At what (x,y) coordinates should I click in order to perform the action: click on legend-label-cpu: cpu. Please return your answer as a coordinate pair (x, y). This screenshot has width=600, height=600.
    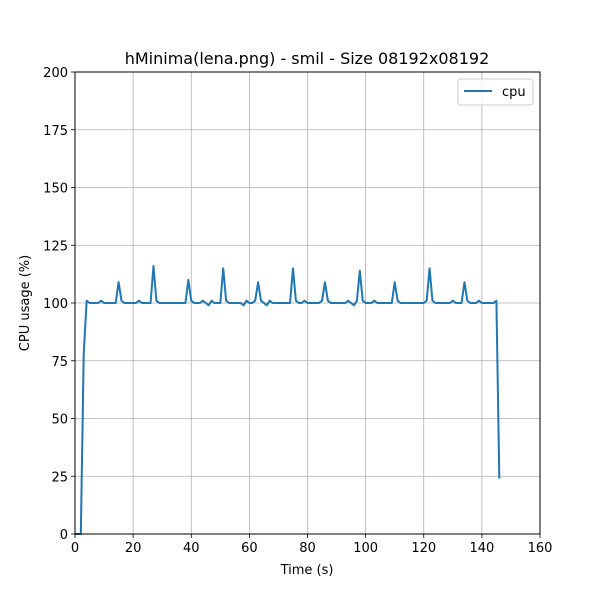
    Looking at the image, I should click on (514, 92).